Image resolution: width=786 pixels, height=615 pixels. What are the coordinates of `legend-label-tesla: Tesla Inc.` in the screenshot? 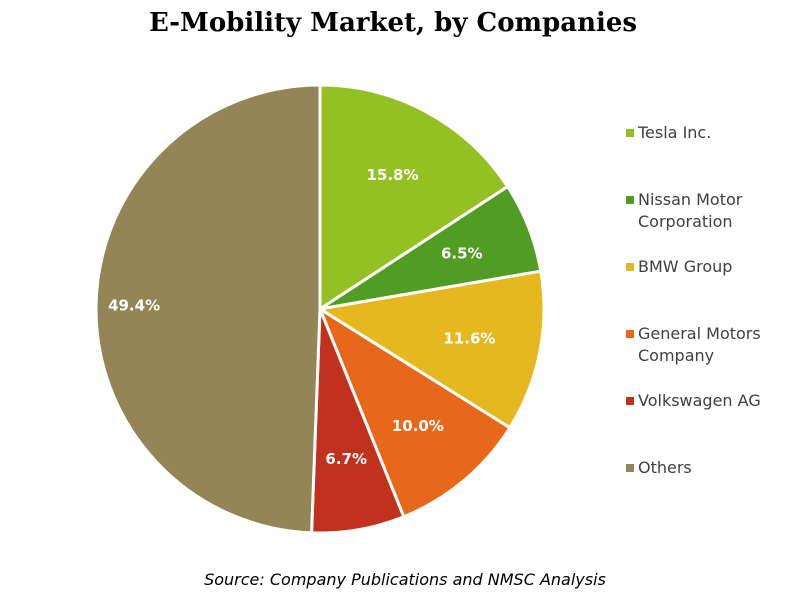 It's located at (675, 132).